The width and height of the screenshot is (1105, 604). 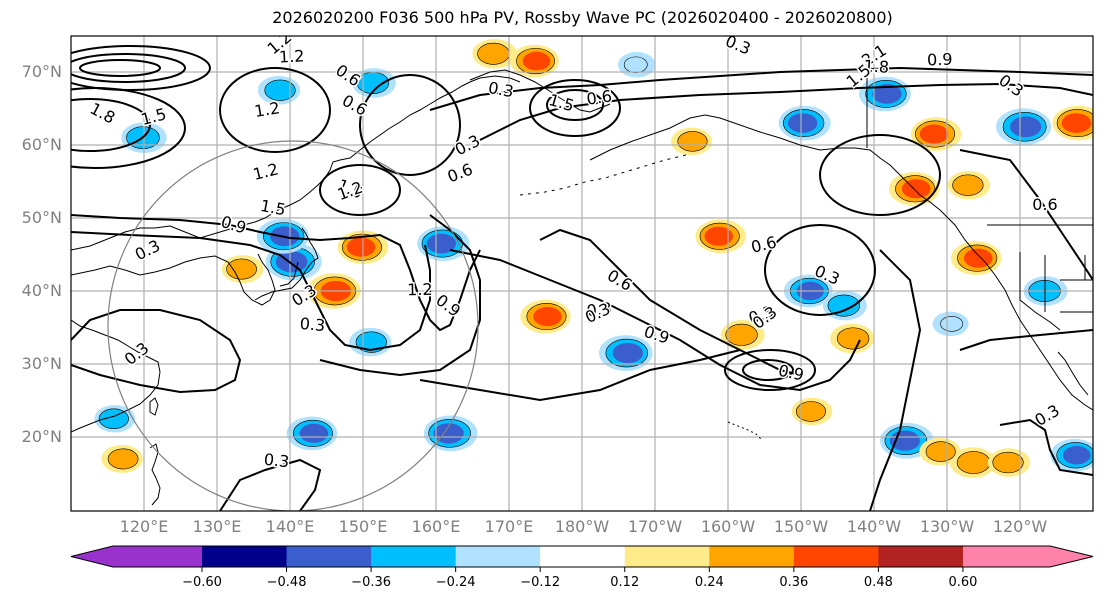 What do you see at coordinates (509, 526) in the screenshot?
I see `longitude-label: 170°E` at bounding box center [509, 526].